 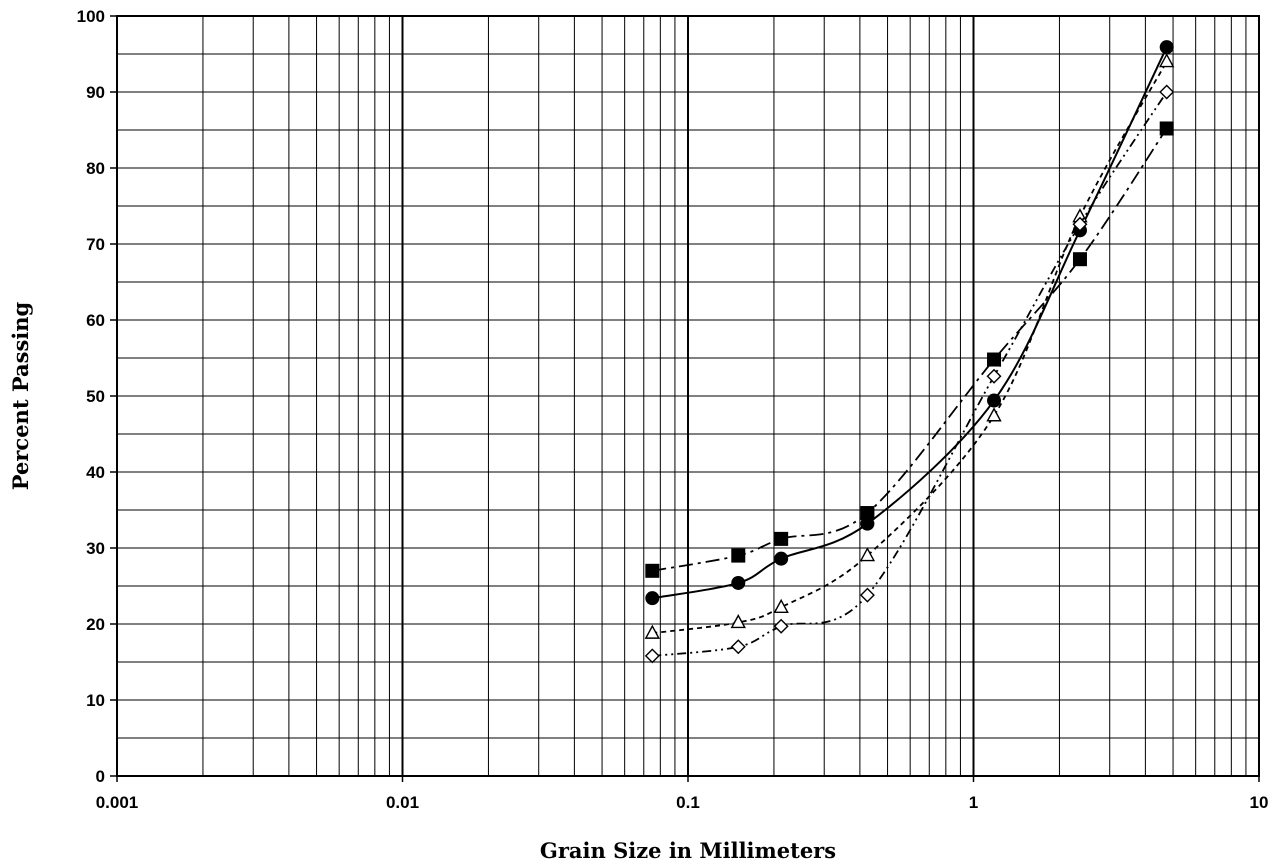 I want to click on y-tick-label: 20, so click(x=95, y=624).